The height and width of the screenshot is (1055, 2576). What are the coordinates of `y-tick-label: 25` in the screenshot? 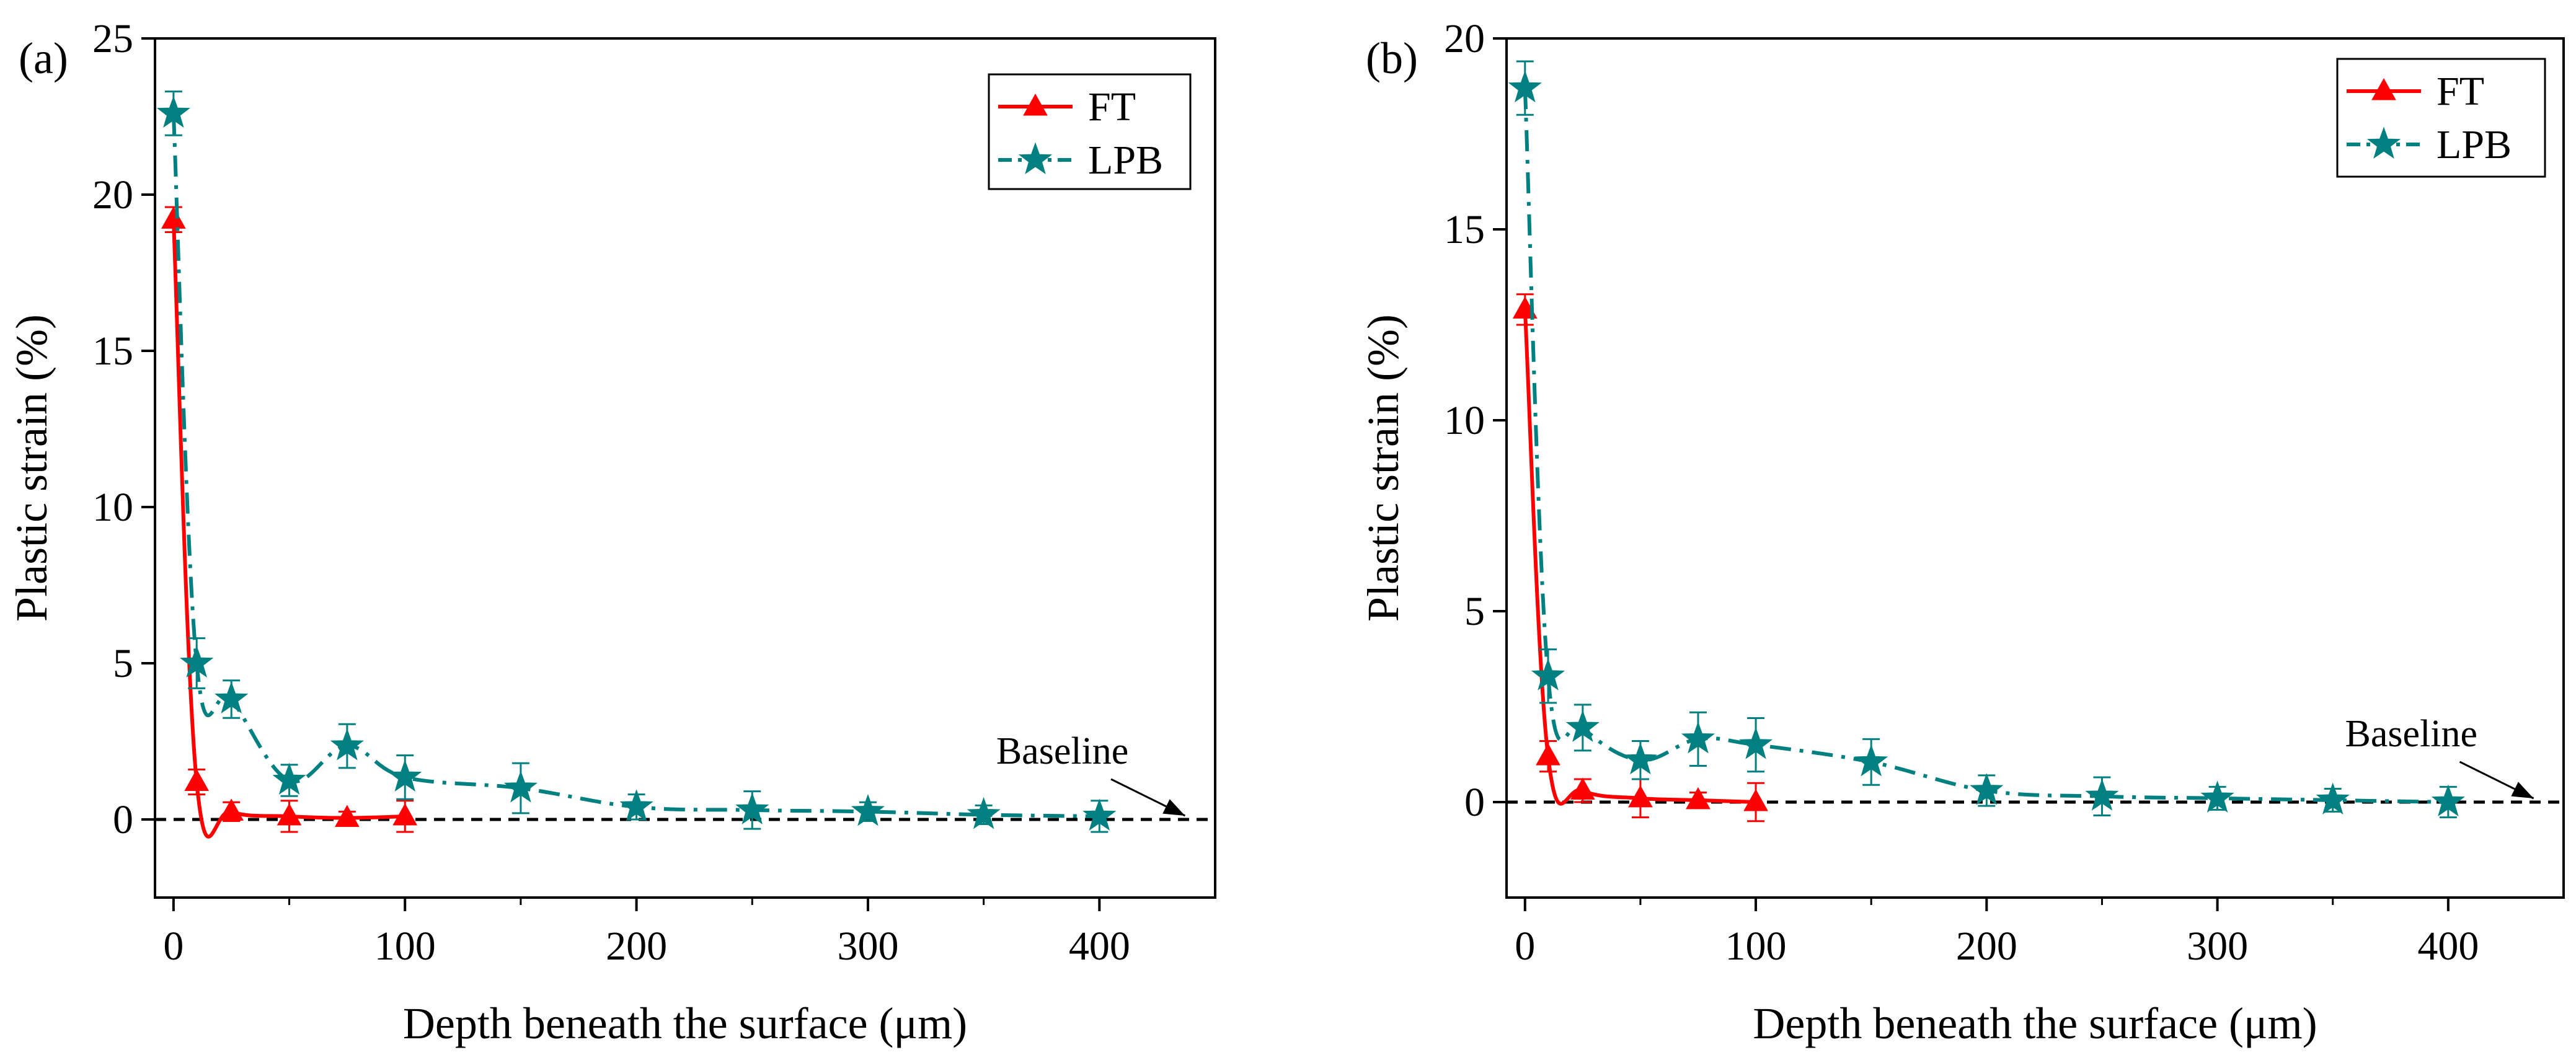 It's located at (112, 38).